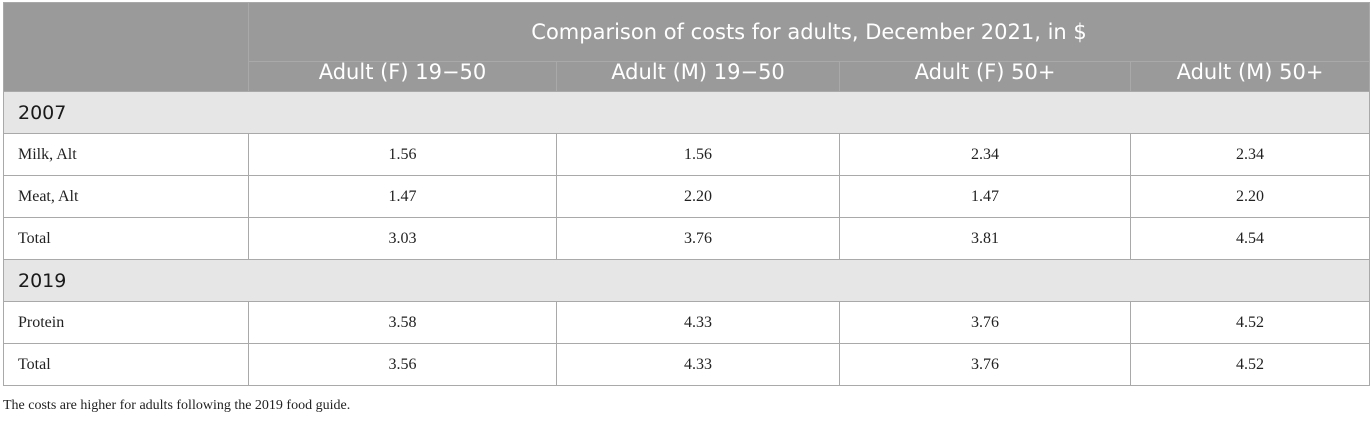 The image size is (1372, 422). Describe the element at coordinates (402, 76) in the screenshot. I see `column-header-adult-f-19-50: Adult (F) 19−50` at that location.